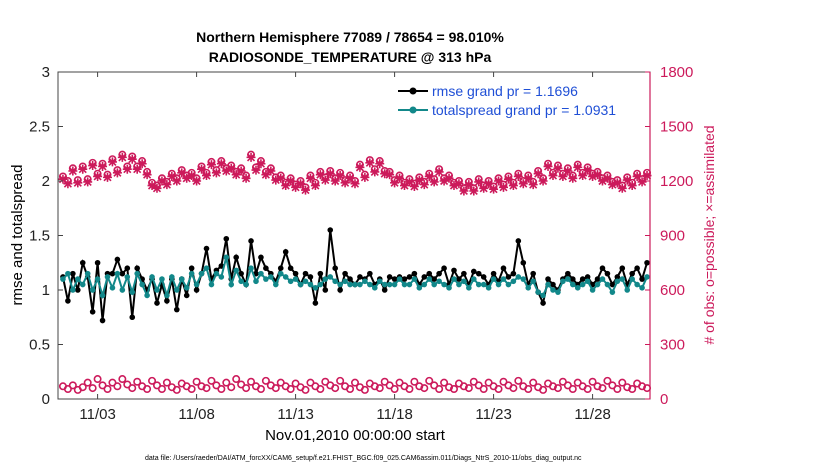  Describe the element at coordinates (676, 127) in the screenshot. I see `y2-tick-label: 1500` at that location.